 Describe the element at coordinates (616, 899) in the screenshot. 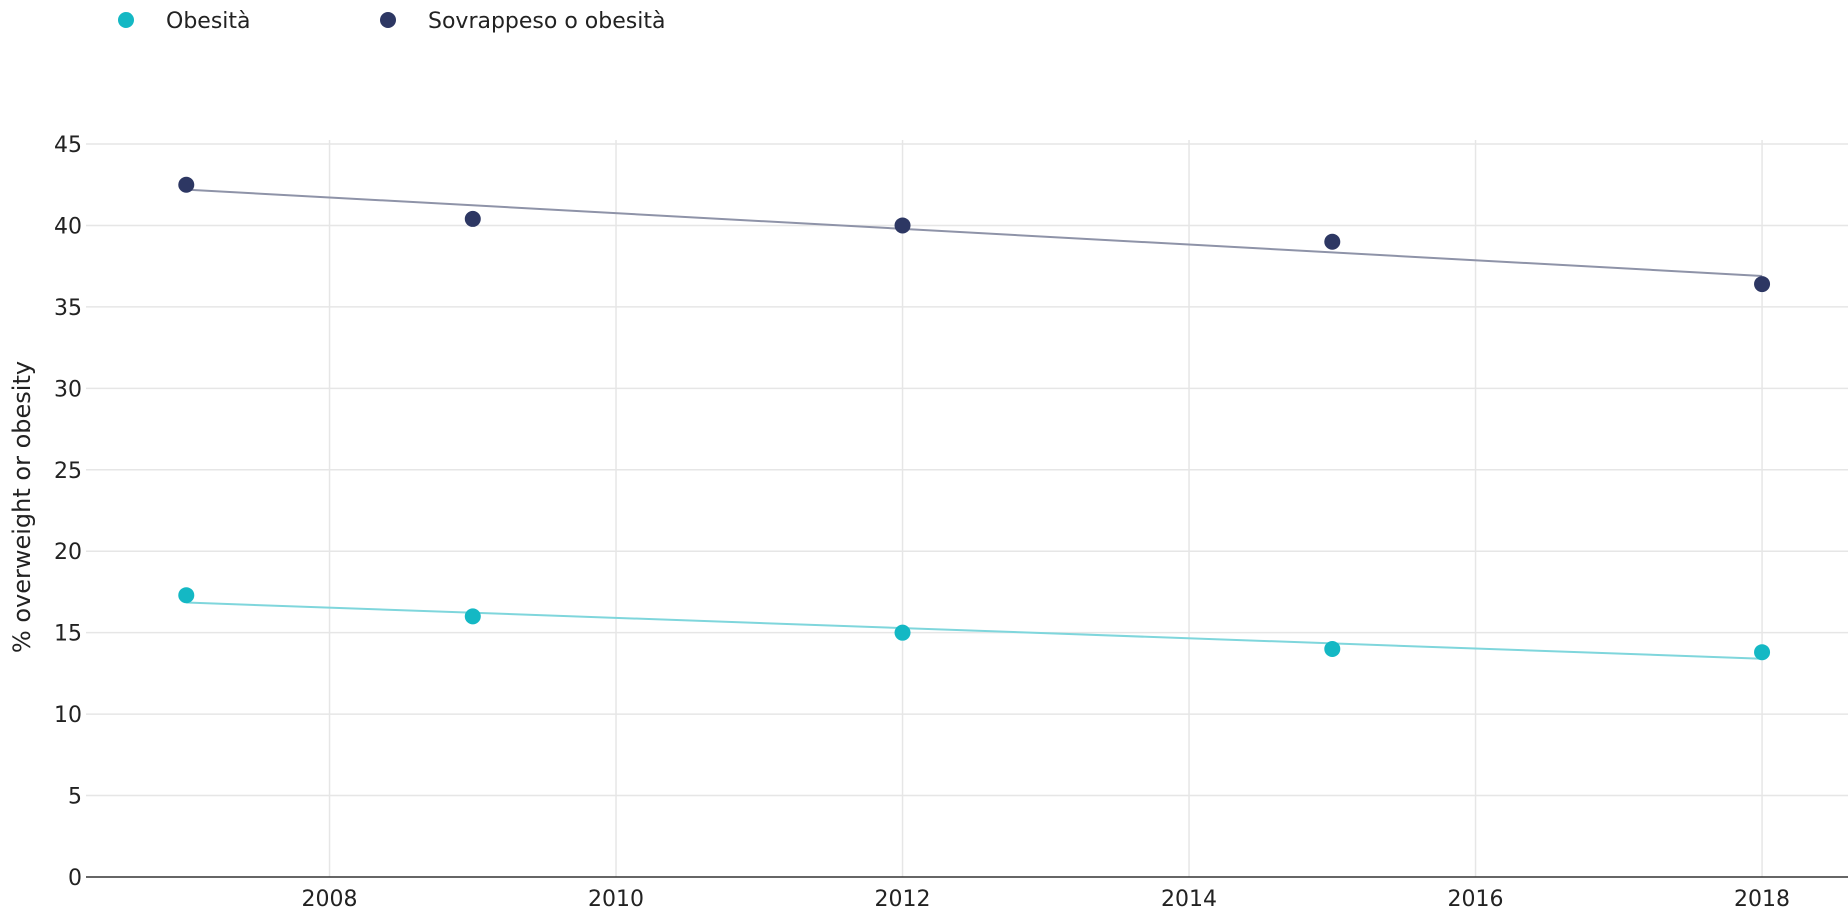

I see `x-tick-label-2010: 2010` at that location.